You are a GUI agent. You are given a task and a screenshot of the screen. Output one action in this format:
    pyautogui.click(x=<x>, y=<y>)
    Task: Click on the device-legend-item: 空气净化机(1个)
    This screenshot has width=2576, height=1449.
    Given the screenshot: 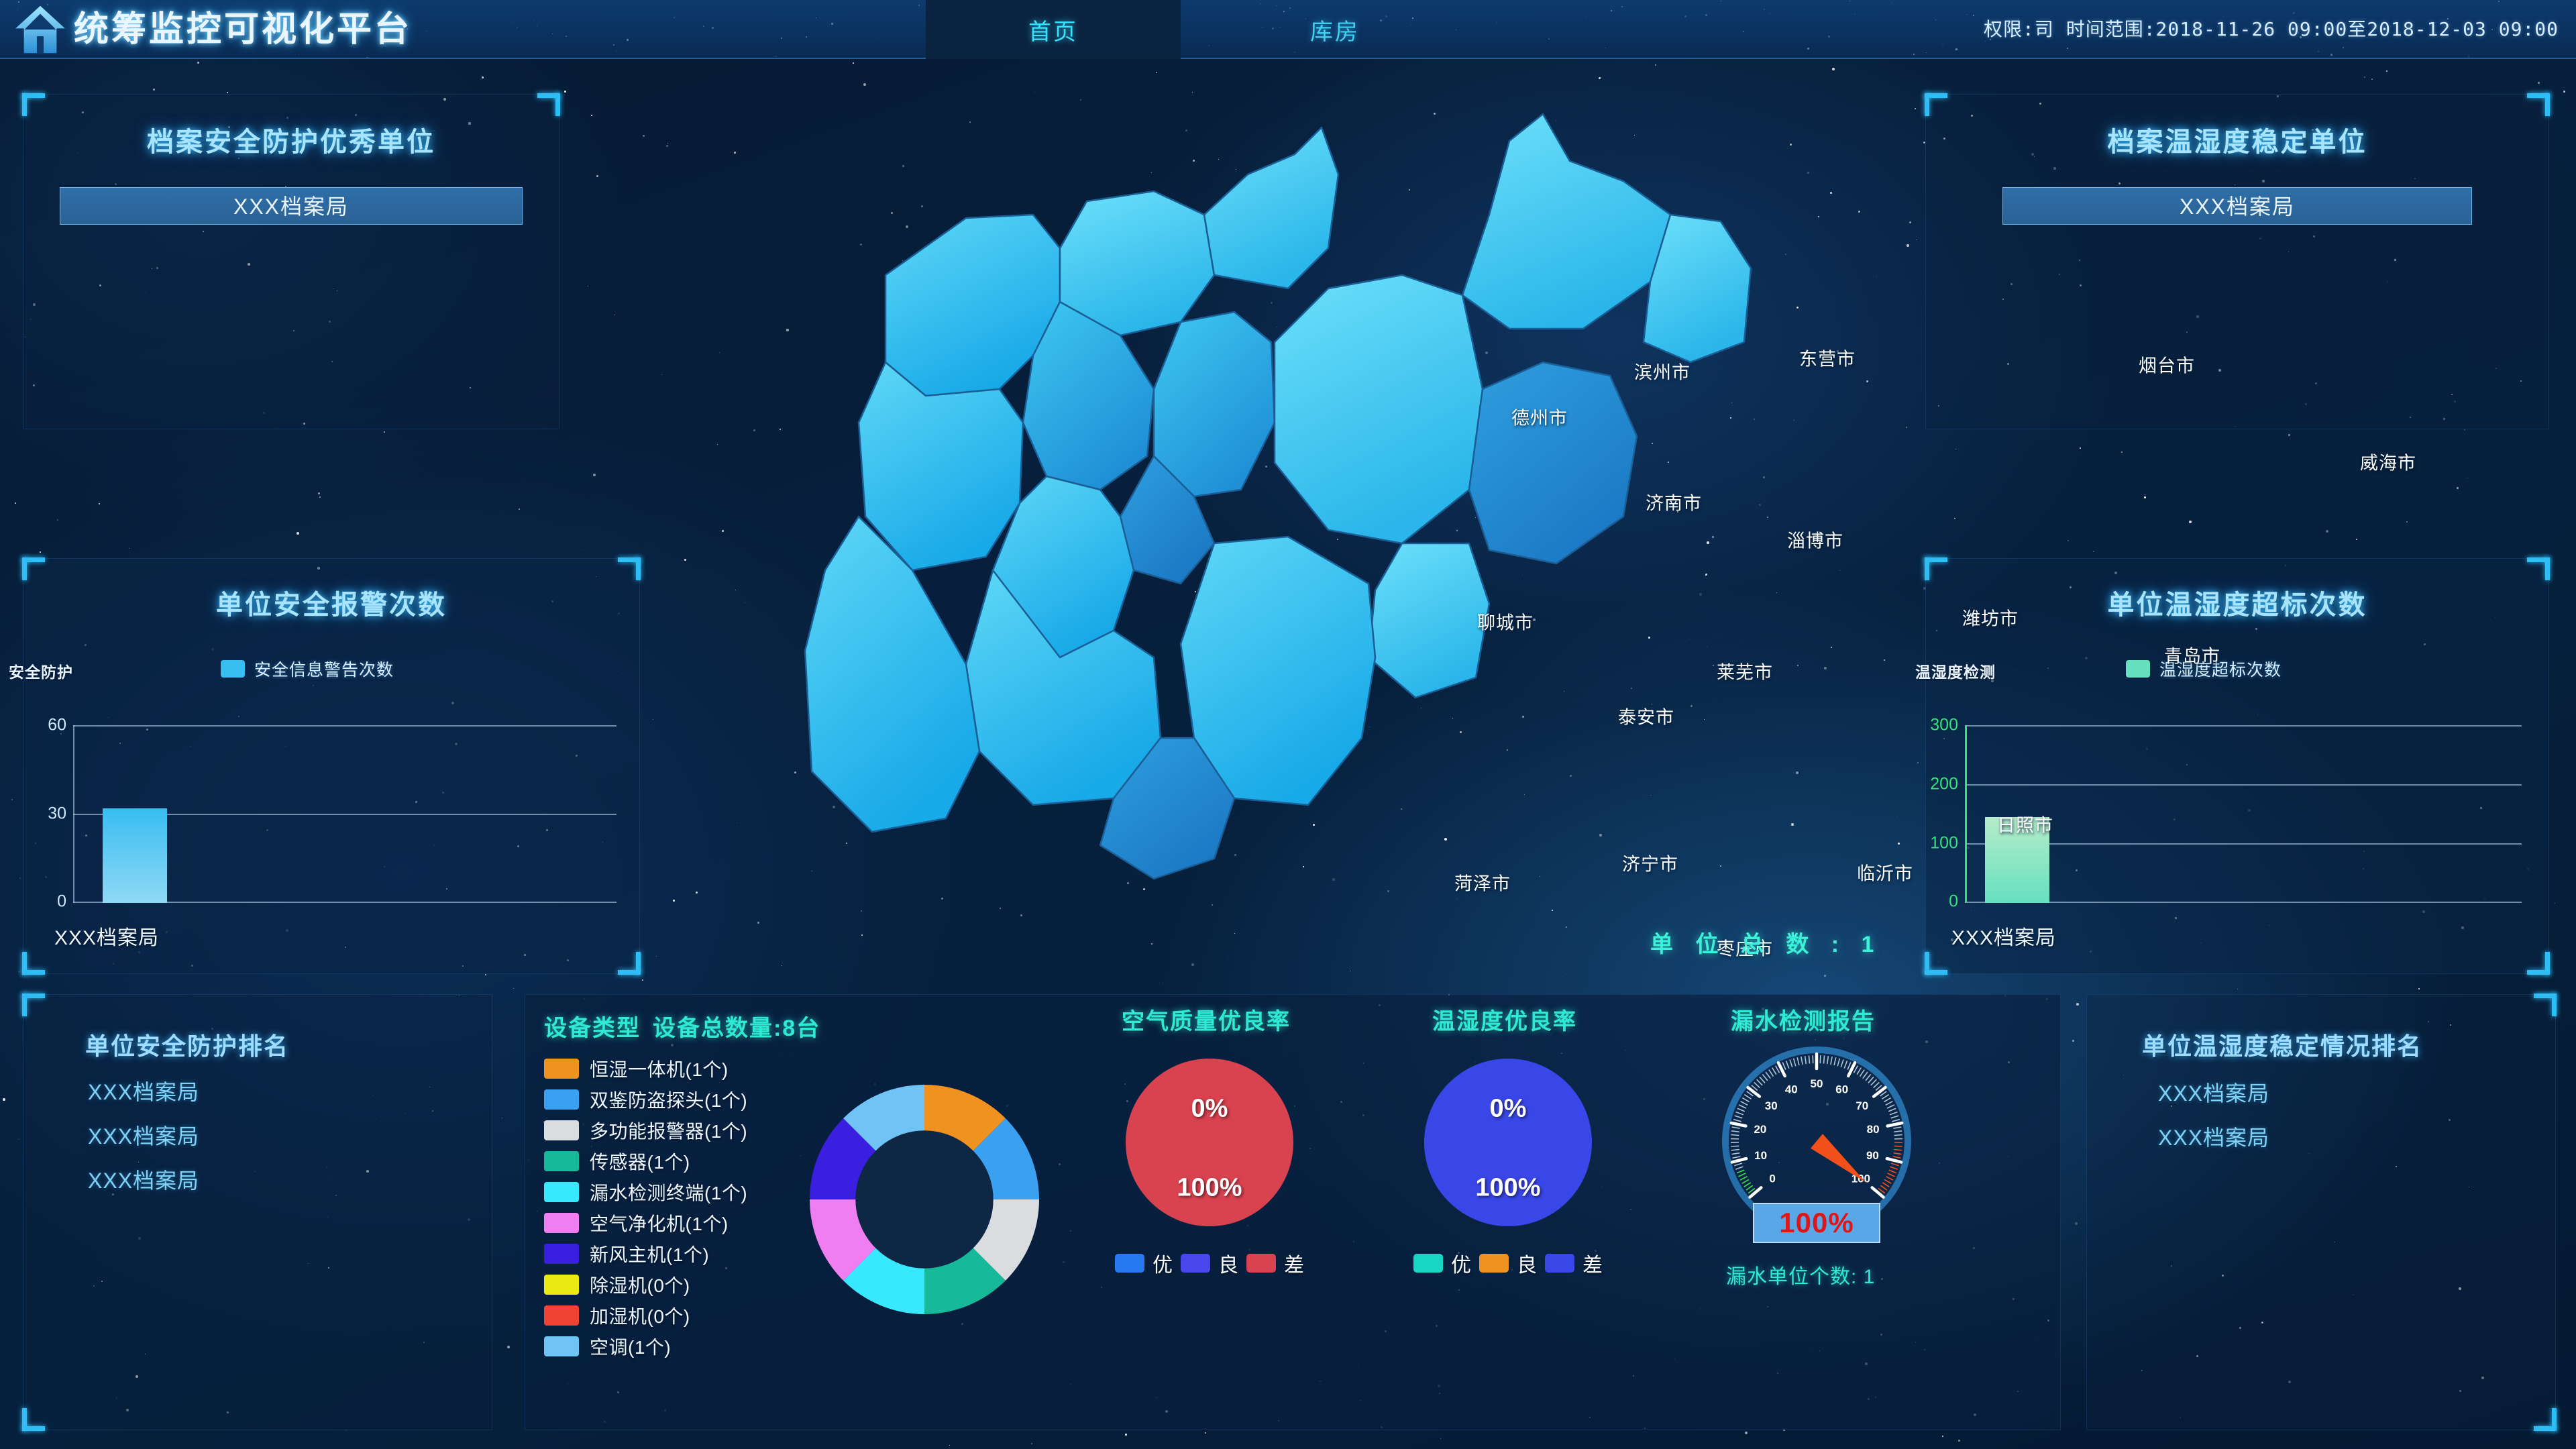 What is the action you would take?
    pyautogui.click(x=682, y=1223)
    